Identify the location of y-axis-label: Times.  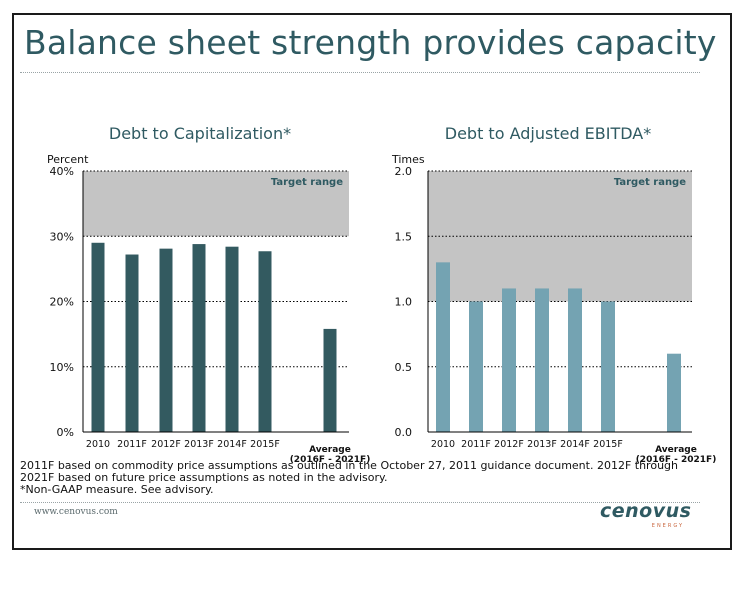
(408, 159).